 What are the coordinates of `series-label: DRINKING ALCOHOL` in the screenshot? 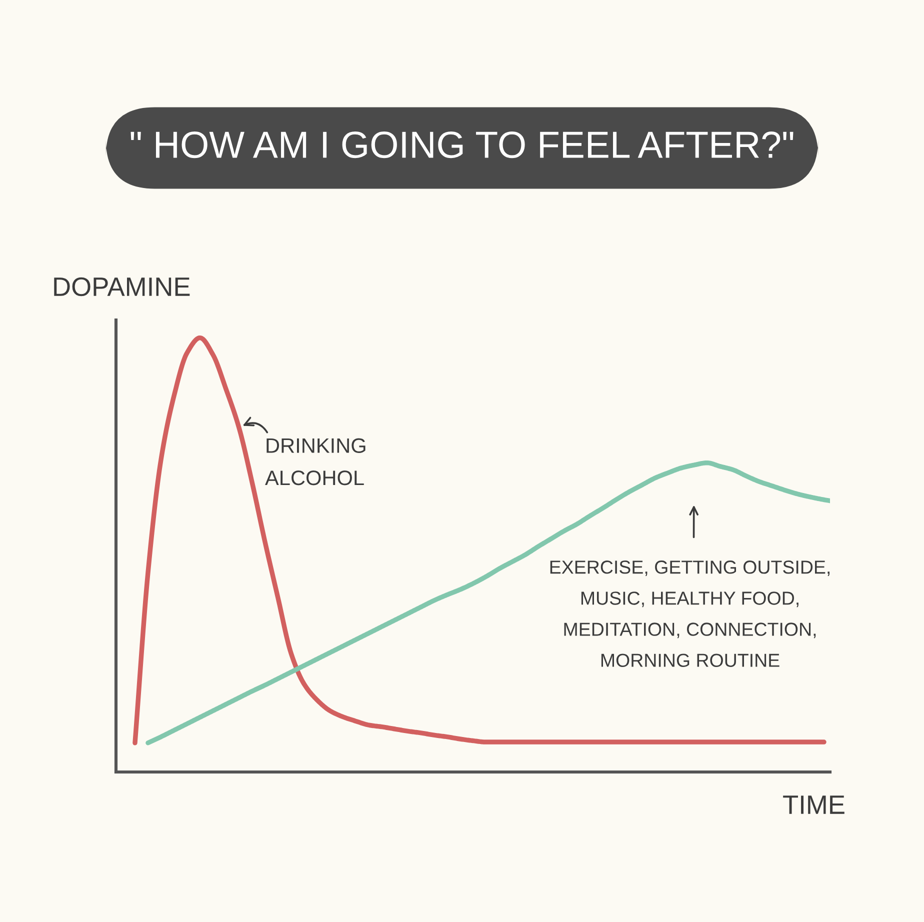 It's located at (315, 462).